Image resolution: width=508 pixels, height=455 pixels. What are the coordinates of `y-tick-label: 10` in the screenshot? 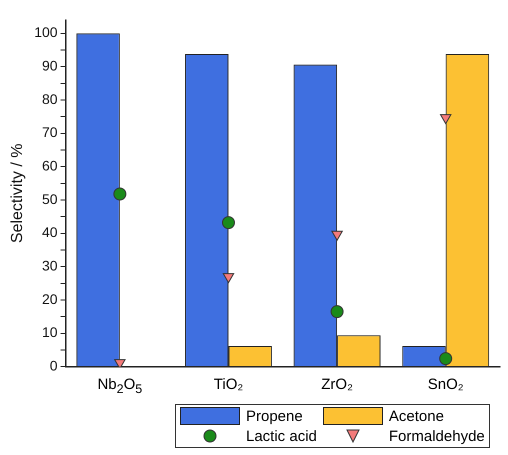 It's located at (50, 332).